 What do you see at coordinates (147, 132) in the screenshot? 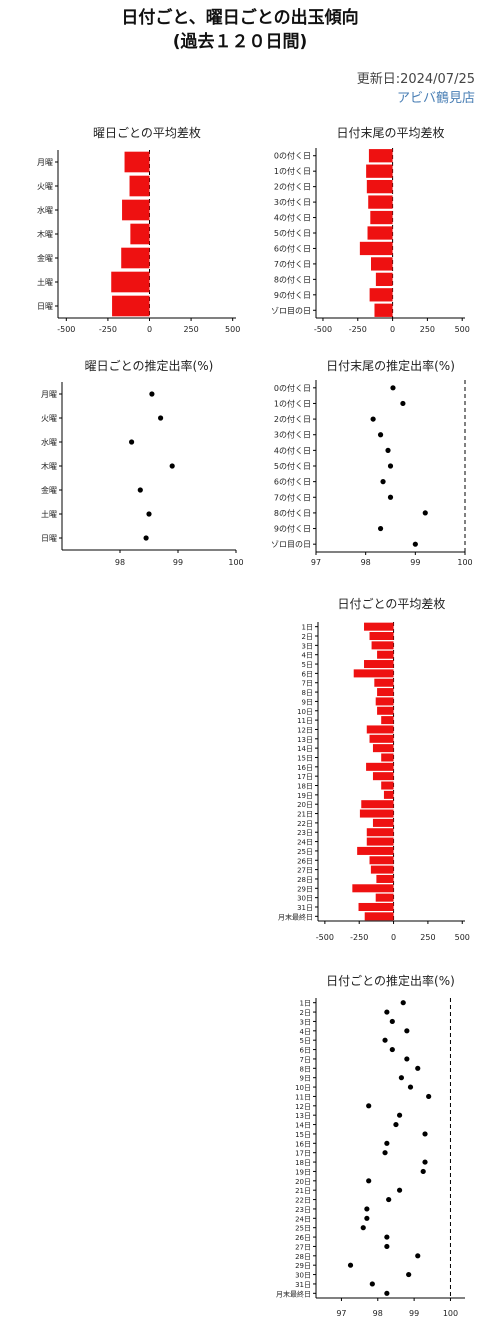
I see `weekday-diff-title: 曜日ごとの平均差枚` at bounding box center [147, 132].